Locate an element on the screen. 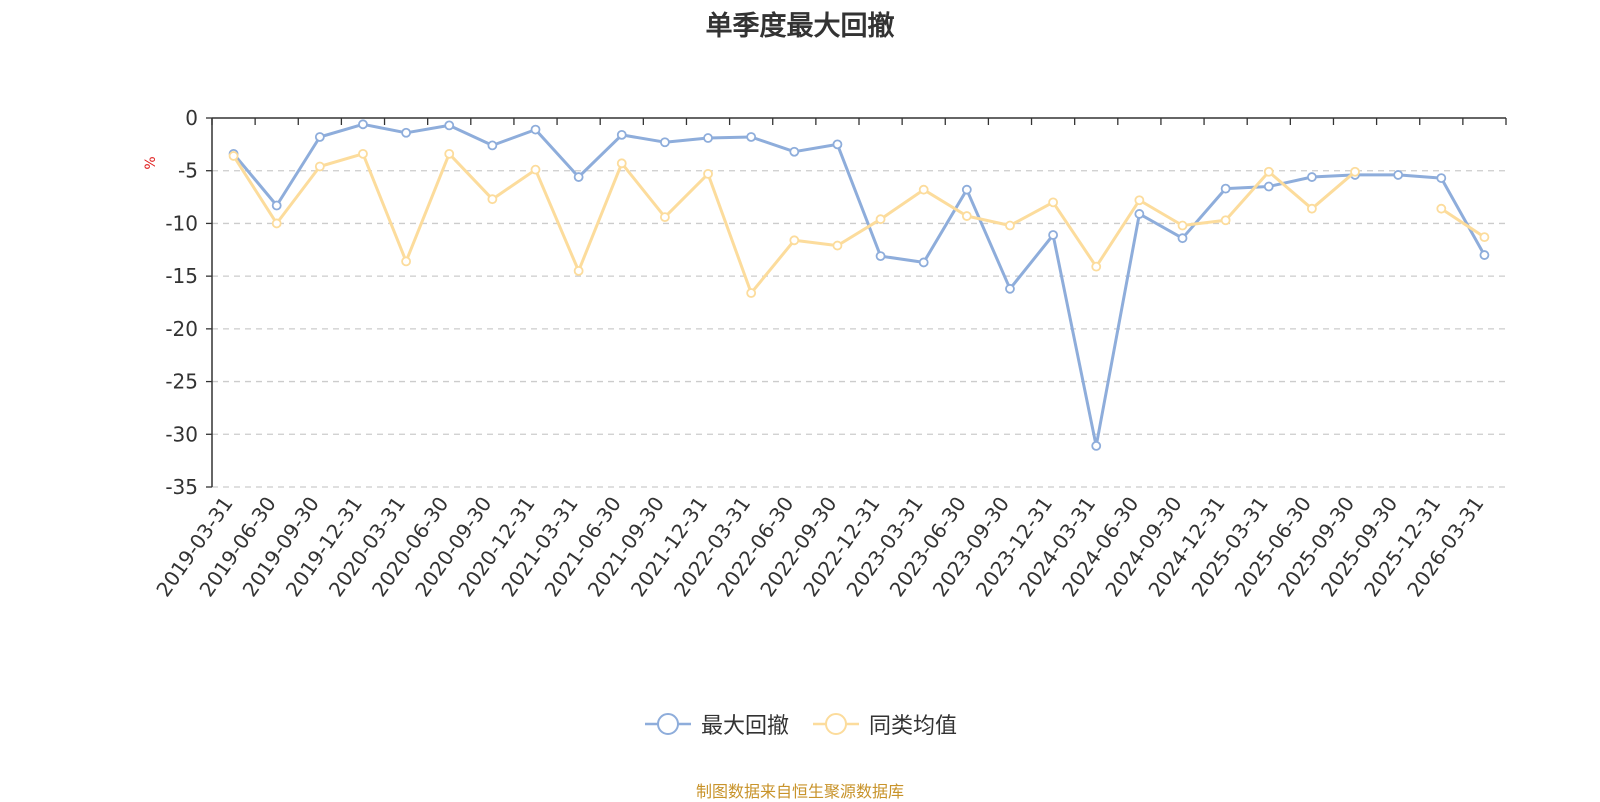 This screenshot has width=1600, height=802. y-tick-label: -20 is located at coordinates (181, 329).